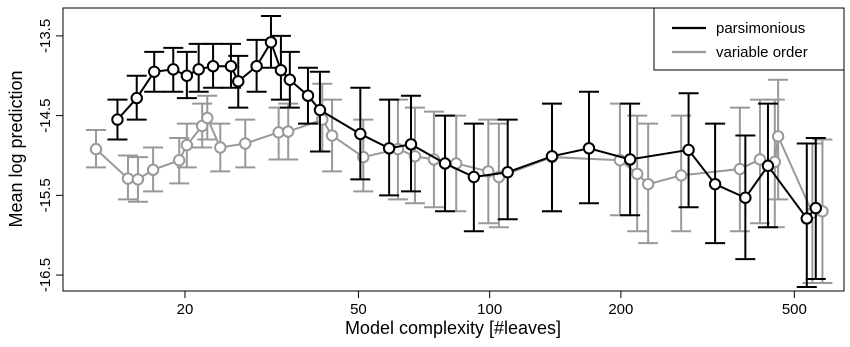 This screenshot has width=850, height=347. Describe the element at coordinates (45, 36) in the screenshot. I see `y-tick-label-0: -13.5` at that location.